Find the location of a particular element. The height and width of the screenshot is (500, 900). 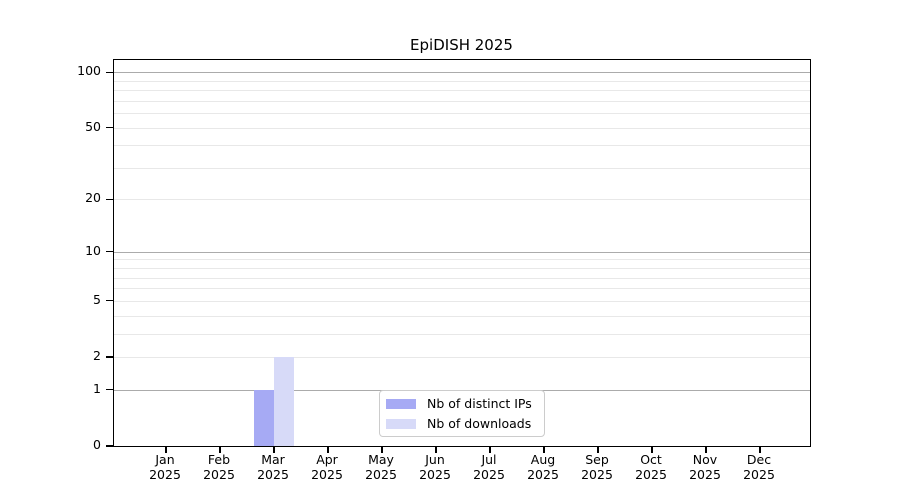

y-tick-label: 10 is located at coordinates (93, 250).